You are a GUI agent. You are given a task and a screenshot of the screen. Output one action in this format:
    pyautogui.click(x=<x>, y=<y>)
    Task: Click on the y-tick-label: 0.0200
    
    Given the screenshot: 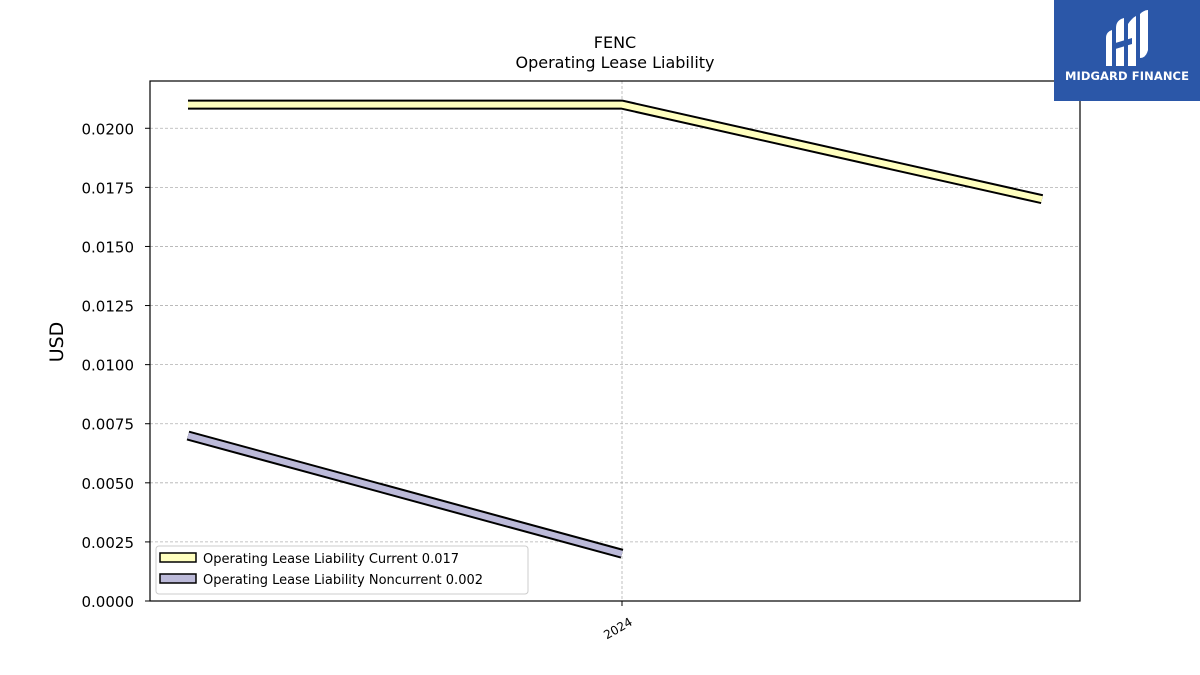 What is the action you would take?
    pyautogui.click(x=108, y=129)
    